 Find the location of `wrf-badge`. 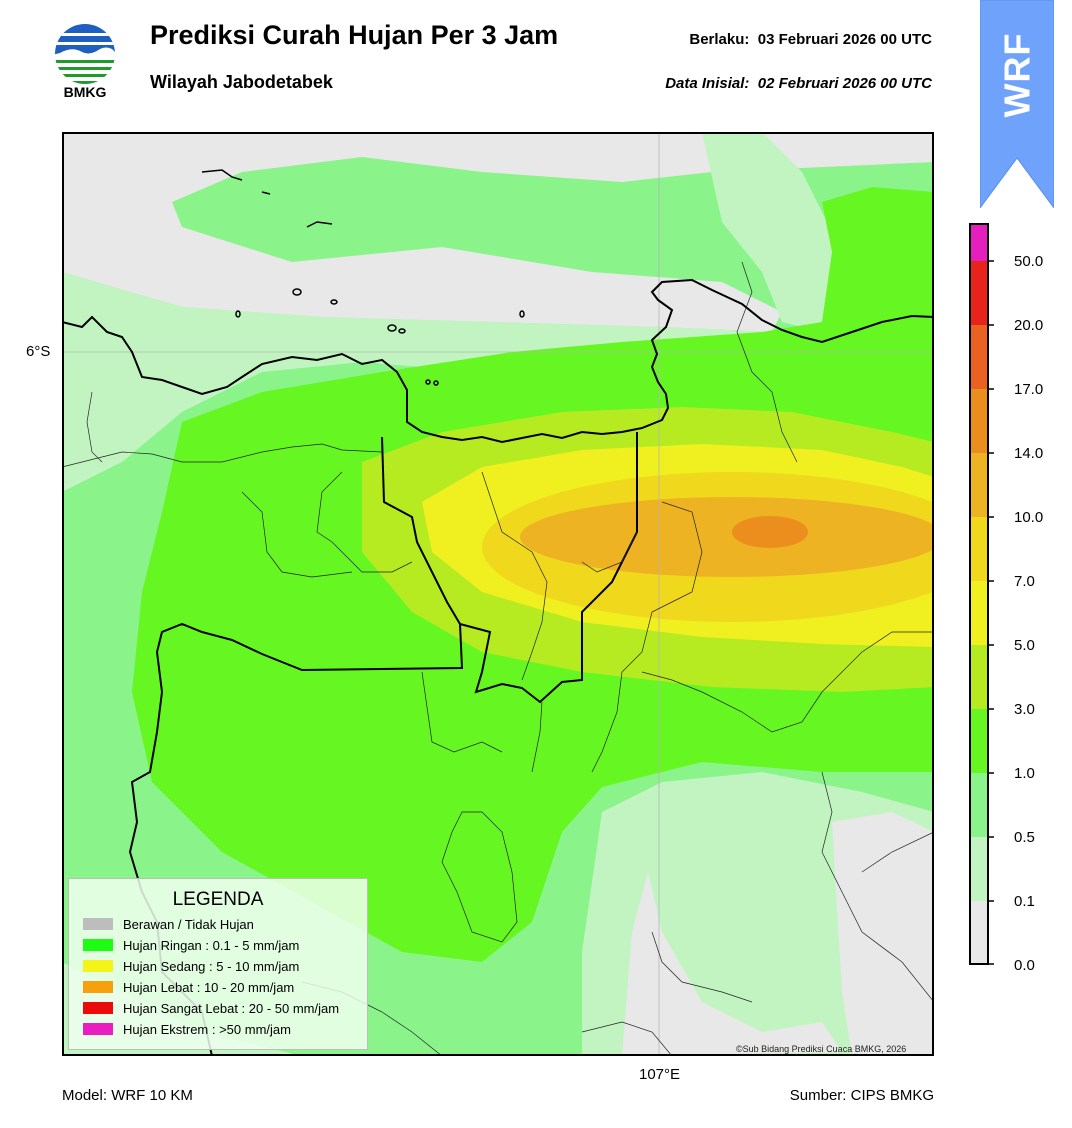

wrf-badge is located at coordinates (1017, 104).